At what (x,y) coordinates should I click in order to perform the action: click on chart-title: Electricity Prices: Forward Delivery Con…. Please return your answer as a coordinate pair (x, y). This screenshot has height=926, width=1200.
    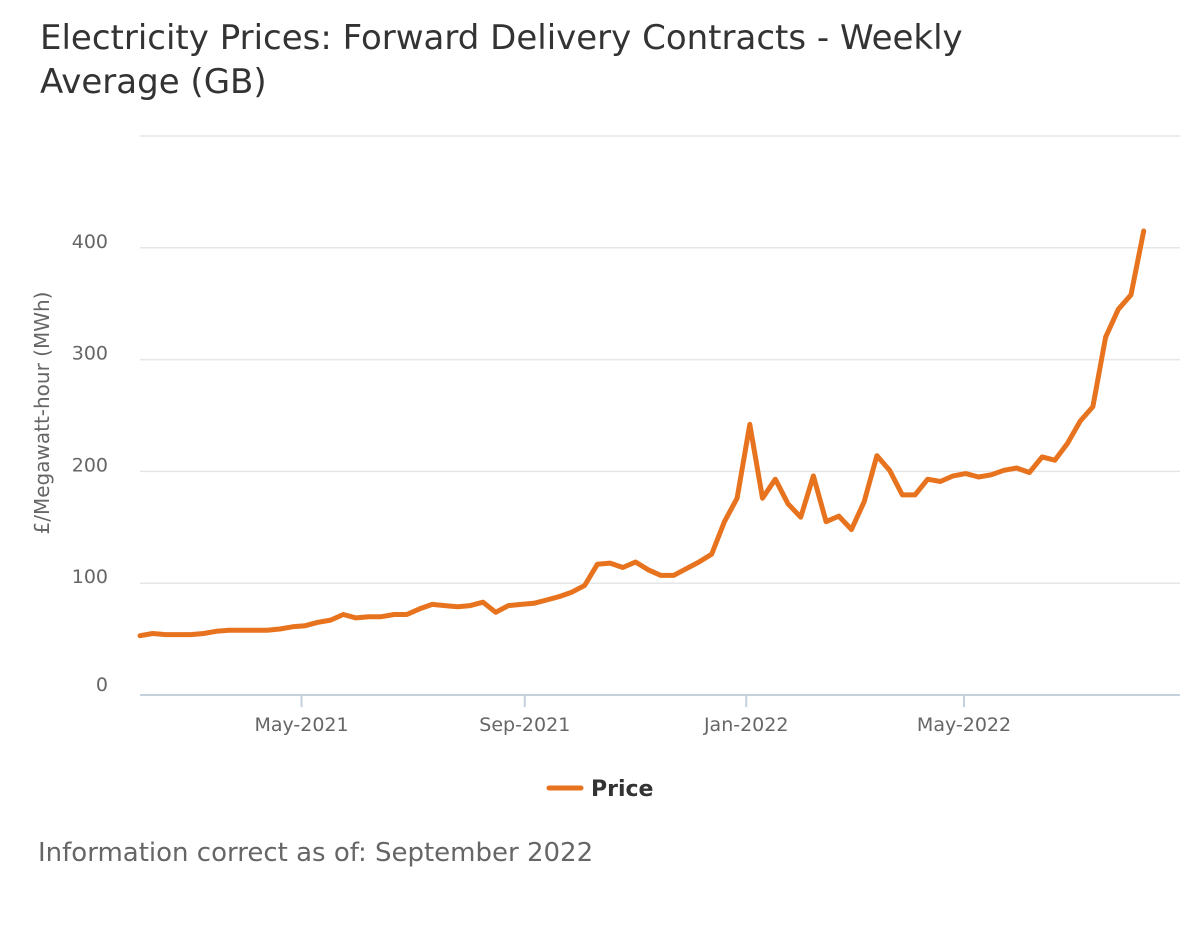
    Looking at the image, I should click on (501, 60).